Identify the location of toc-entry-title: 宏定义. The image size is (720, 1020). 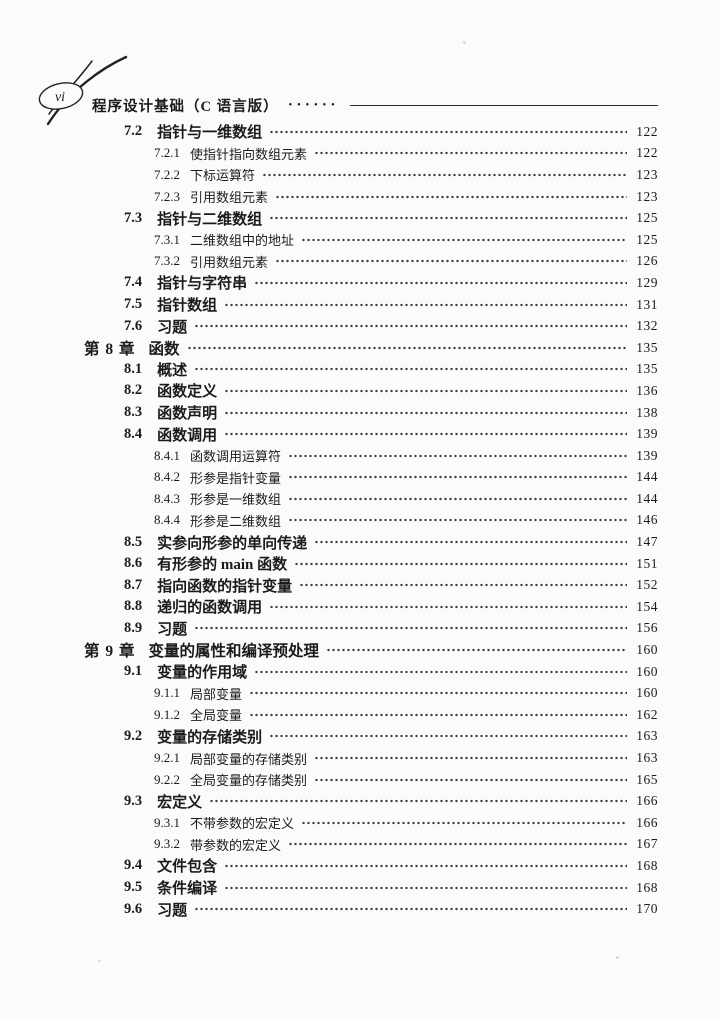
(180, 802).